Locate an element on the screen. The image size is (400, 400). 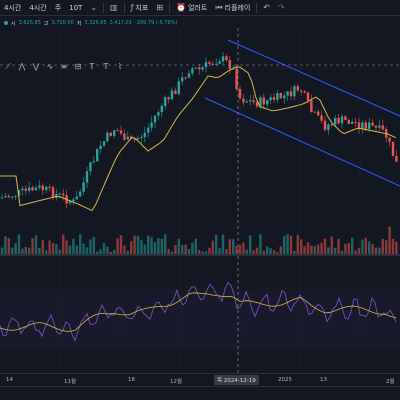
rsi-ma-line is located at coordinates (198, 312).